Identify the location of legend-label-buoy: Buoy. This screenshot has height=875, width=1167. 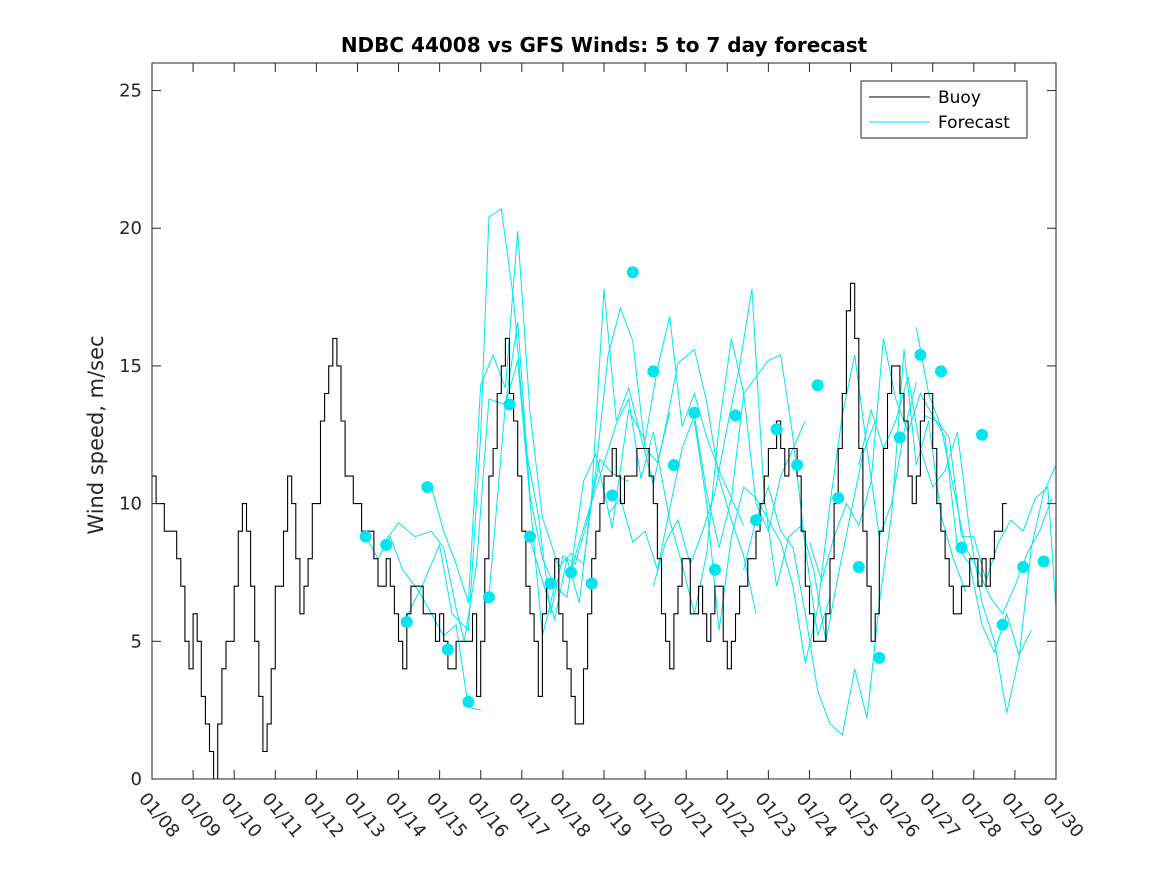
(959, 98).